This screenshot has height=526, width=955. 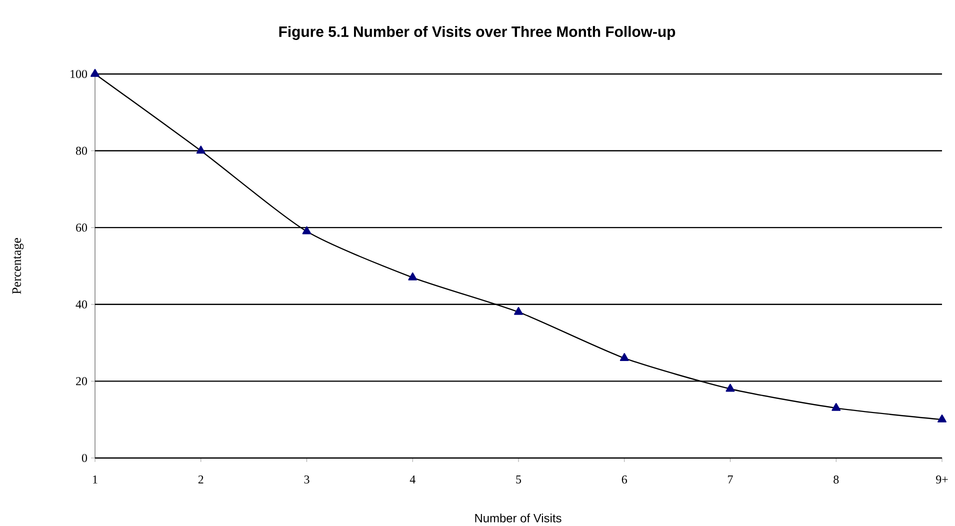 What do you see at coordinates (79, 74) in the screenshot?
I see `y-tick-label: 100` at bounding box center [79, 74].